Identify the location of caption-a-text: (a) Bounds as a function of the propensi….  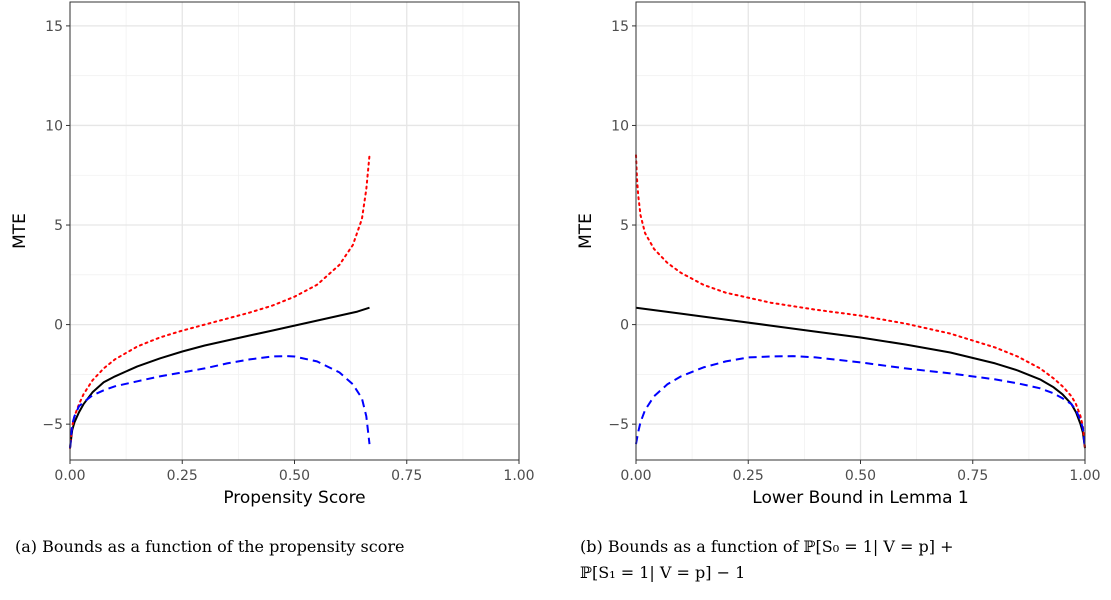
(210, 546).